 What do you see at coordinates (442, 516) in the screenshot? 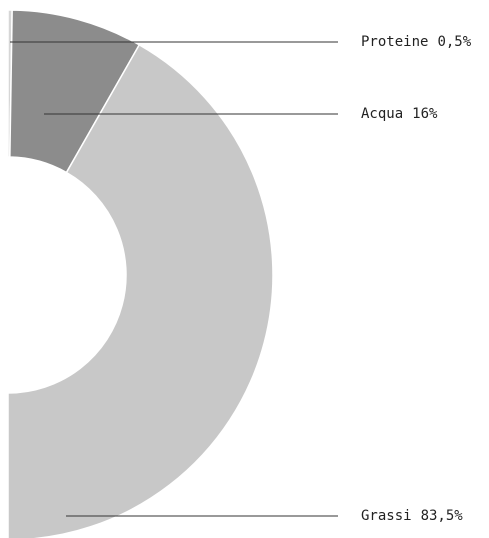
I see `value-label: 83,5%` at bounding box center [442, 516].